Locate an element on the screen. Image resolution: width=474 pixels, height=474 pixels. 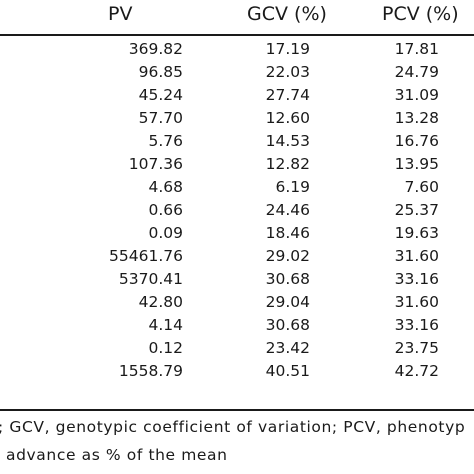
cell-pv: 0.09 is located at coordinates (165, 233).